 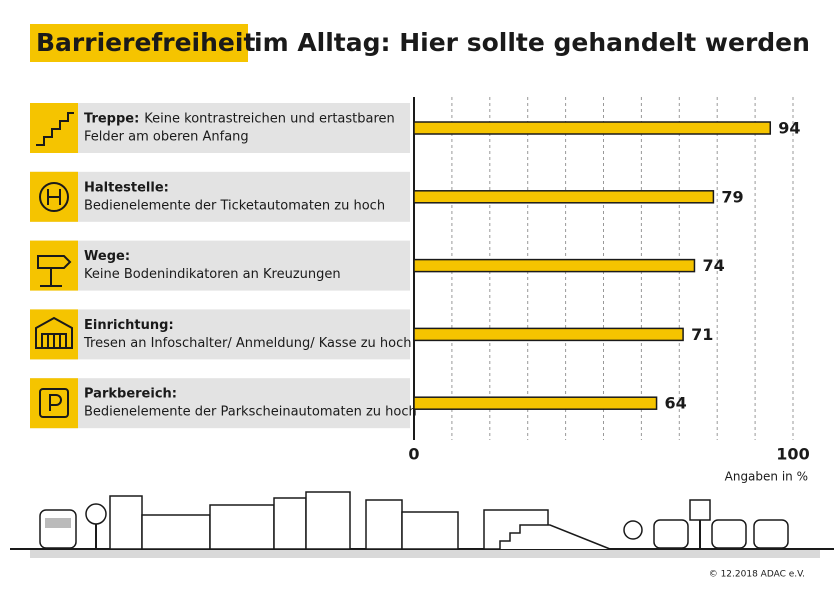 What do you see at coordinates (766, 477) in the screenshot?
I see `x-axis-label: Angaben in %` at bounding box center [766, 477].